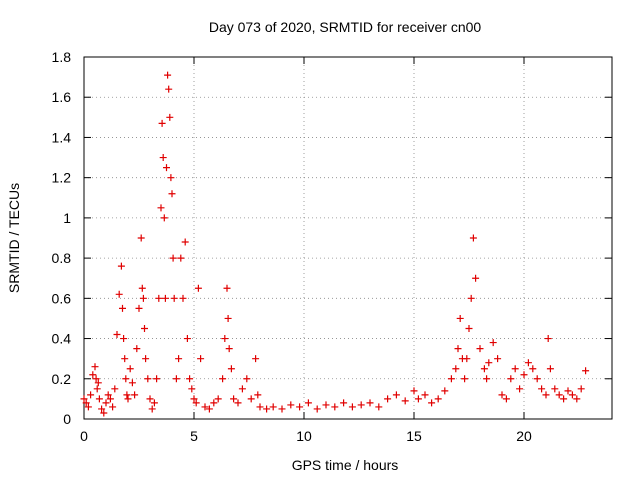 The image size is (640, 480). What do you see at coordinates (194, 436) in the screenshot?
I see `x-tick-label: 5` at bounding box center [194, 436].